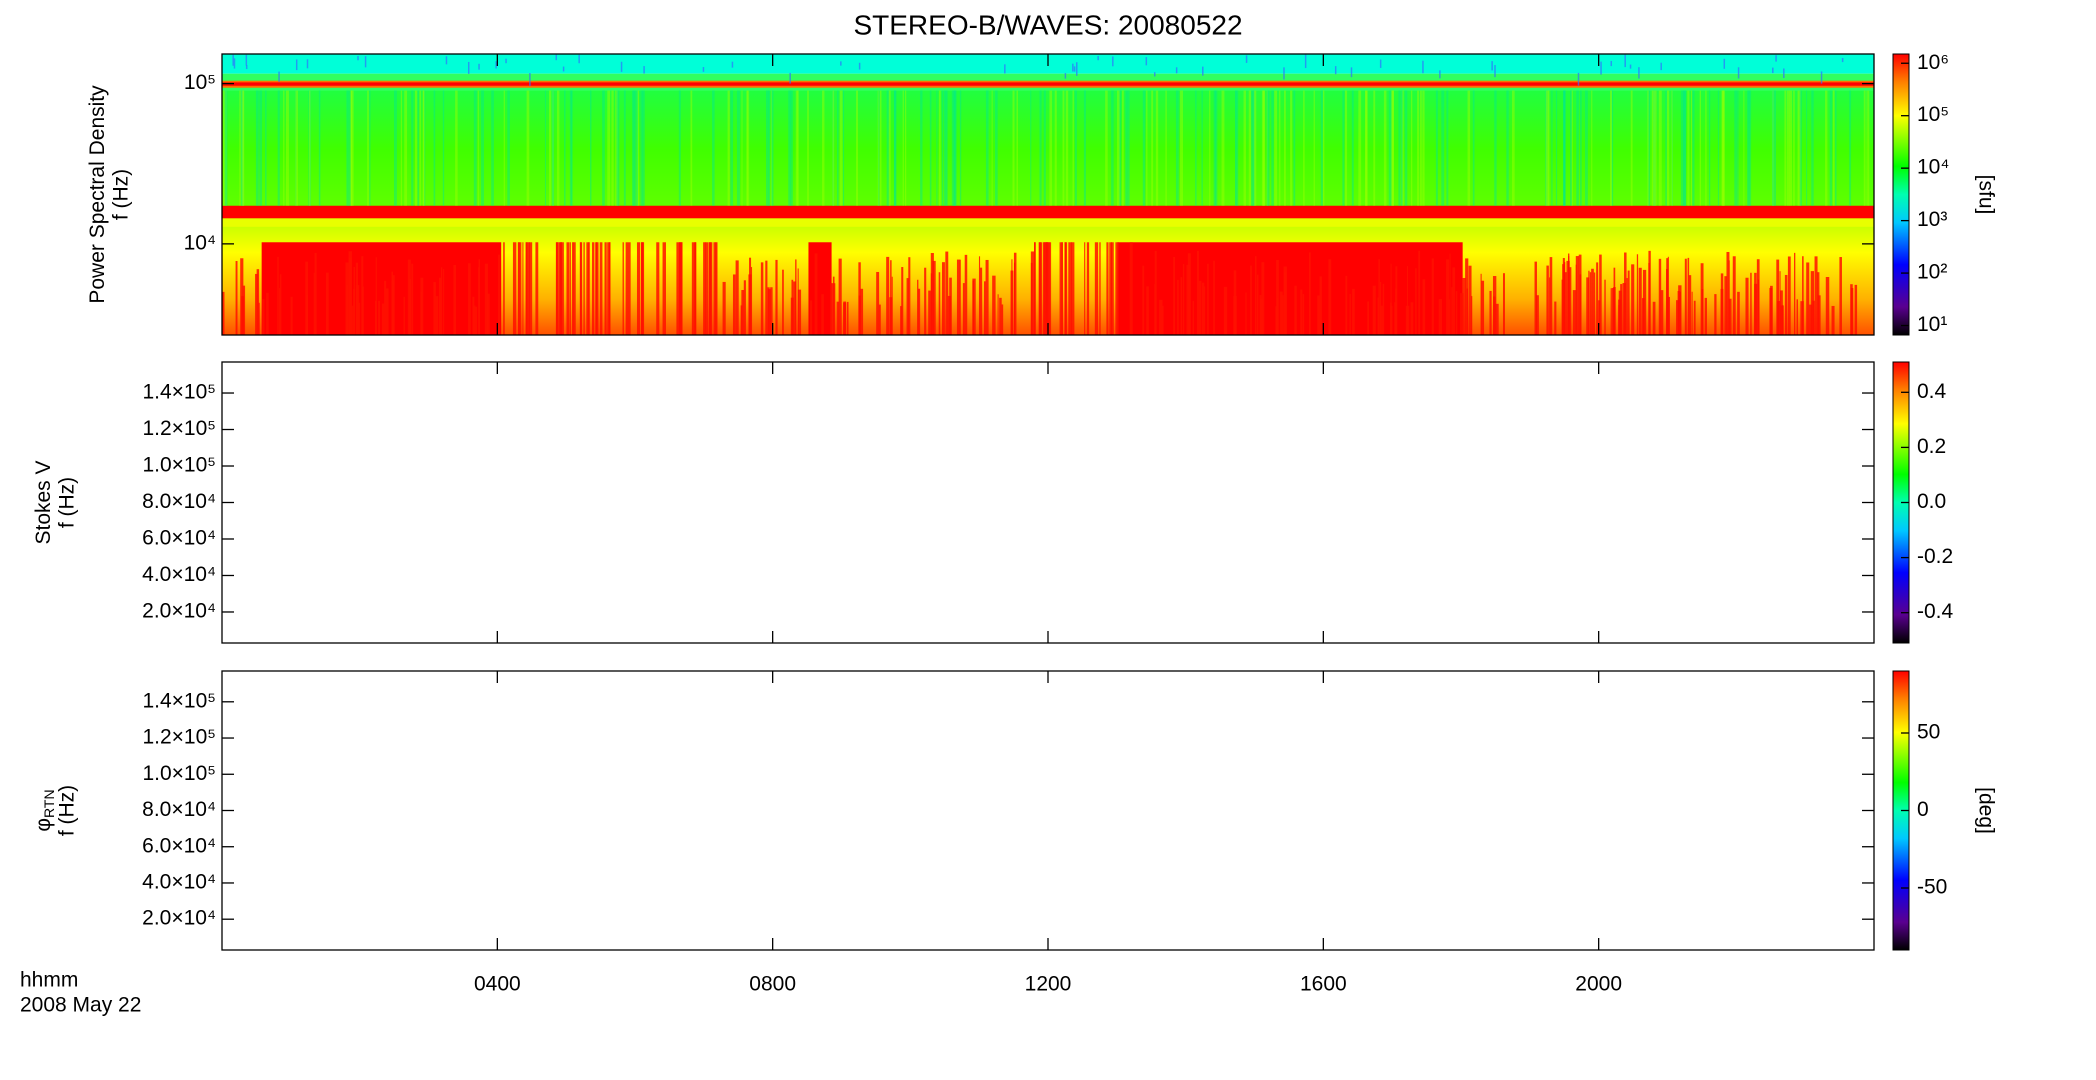 This screenshot has width=2096, height=1080. What do you see at coordinates (49, 980) in the screenshot?
I see `x-axis-label: hhmm` at bounding box center [49, 980].